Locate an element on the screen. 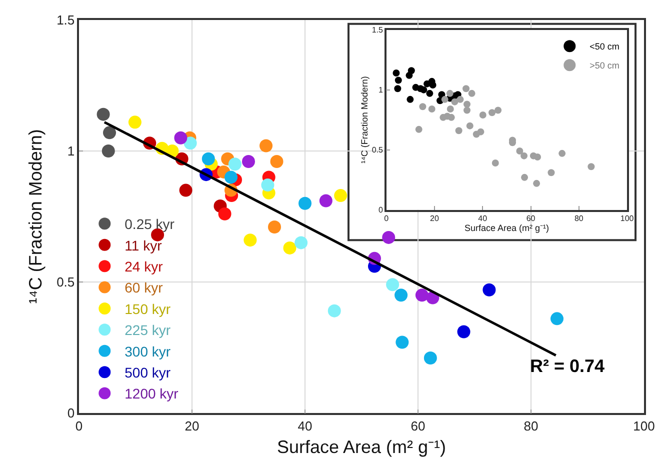  y-tick-label: 1 is located at coordinates (71, 151).